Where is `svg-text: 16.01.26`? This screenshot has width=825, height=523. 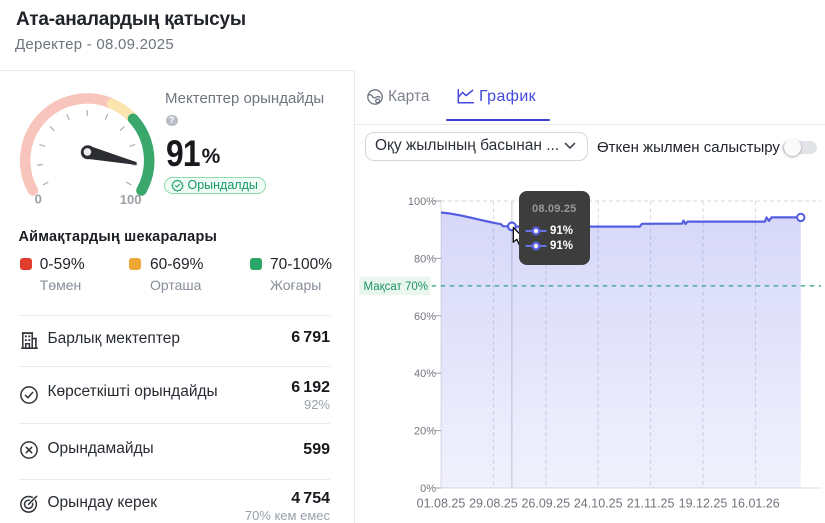
svg-text: 16.01.26 is located at coordinates (755, 504).